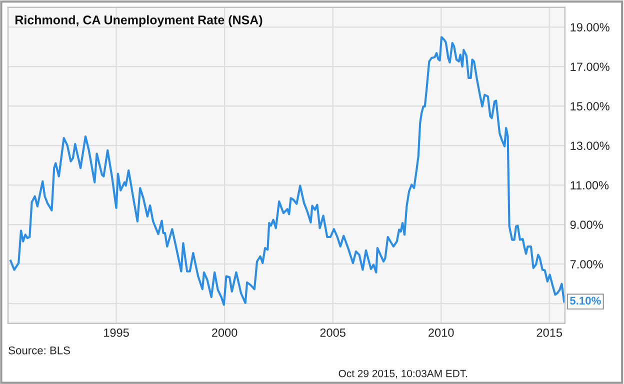 The height and width of the screenshot is (384, 624). I want to click on x-tick-label: 2010, so click(441, 332).